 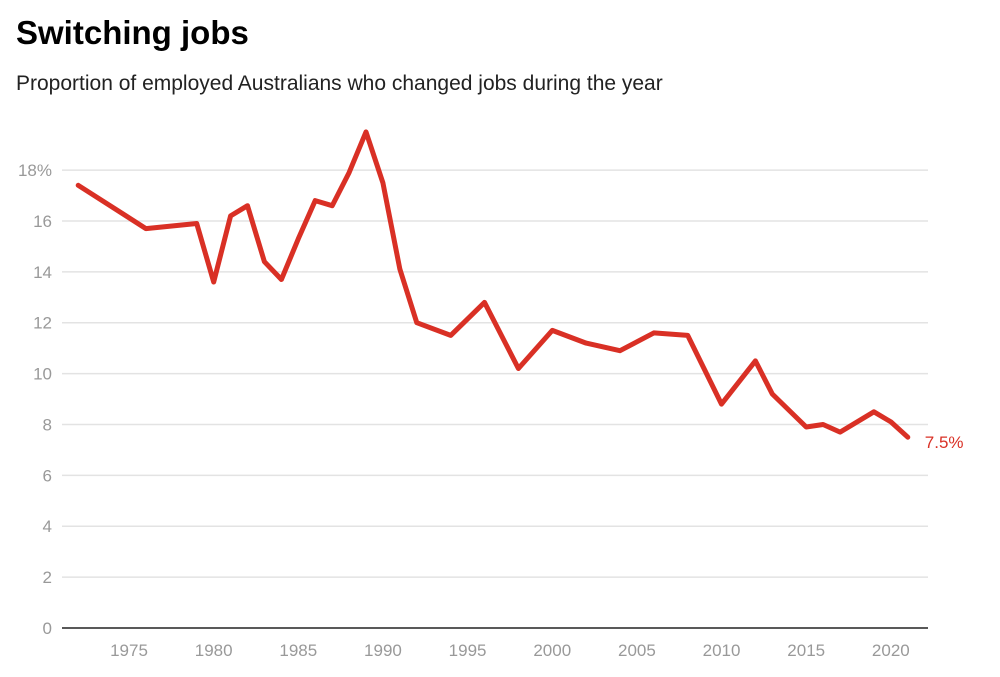 I want to click on x-tick-label: 1990, so click(x=383, y=650).